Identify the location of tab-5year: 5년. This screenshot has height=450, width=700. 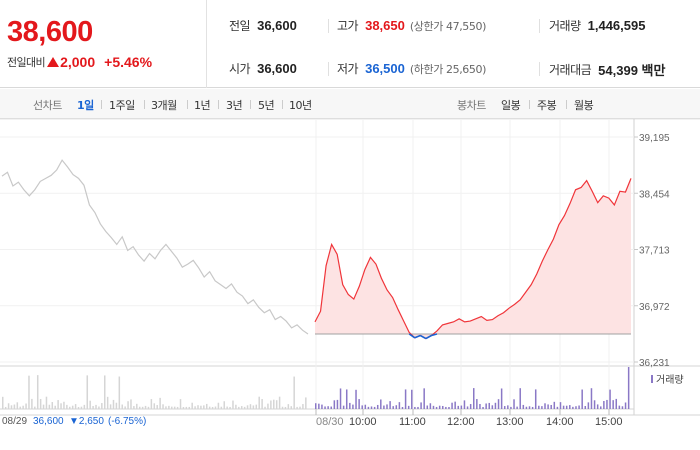
(266, 105).